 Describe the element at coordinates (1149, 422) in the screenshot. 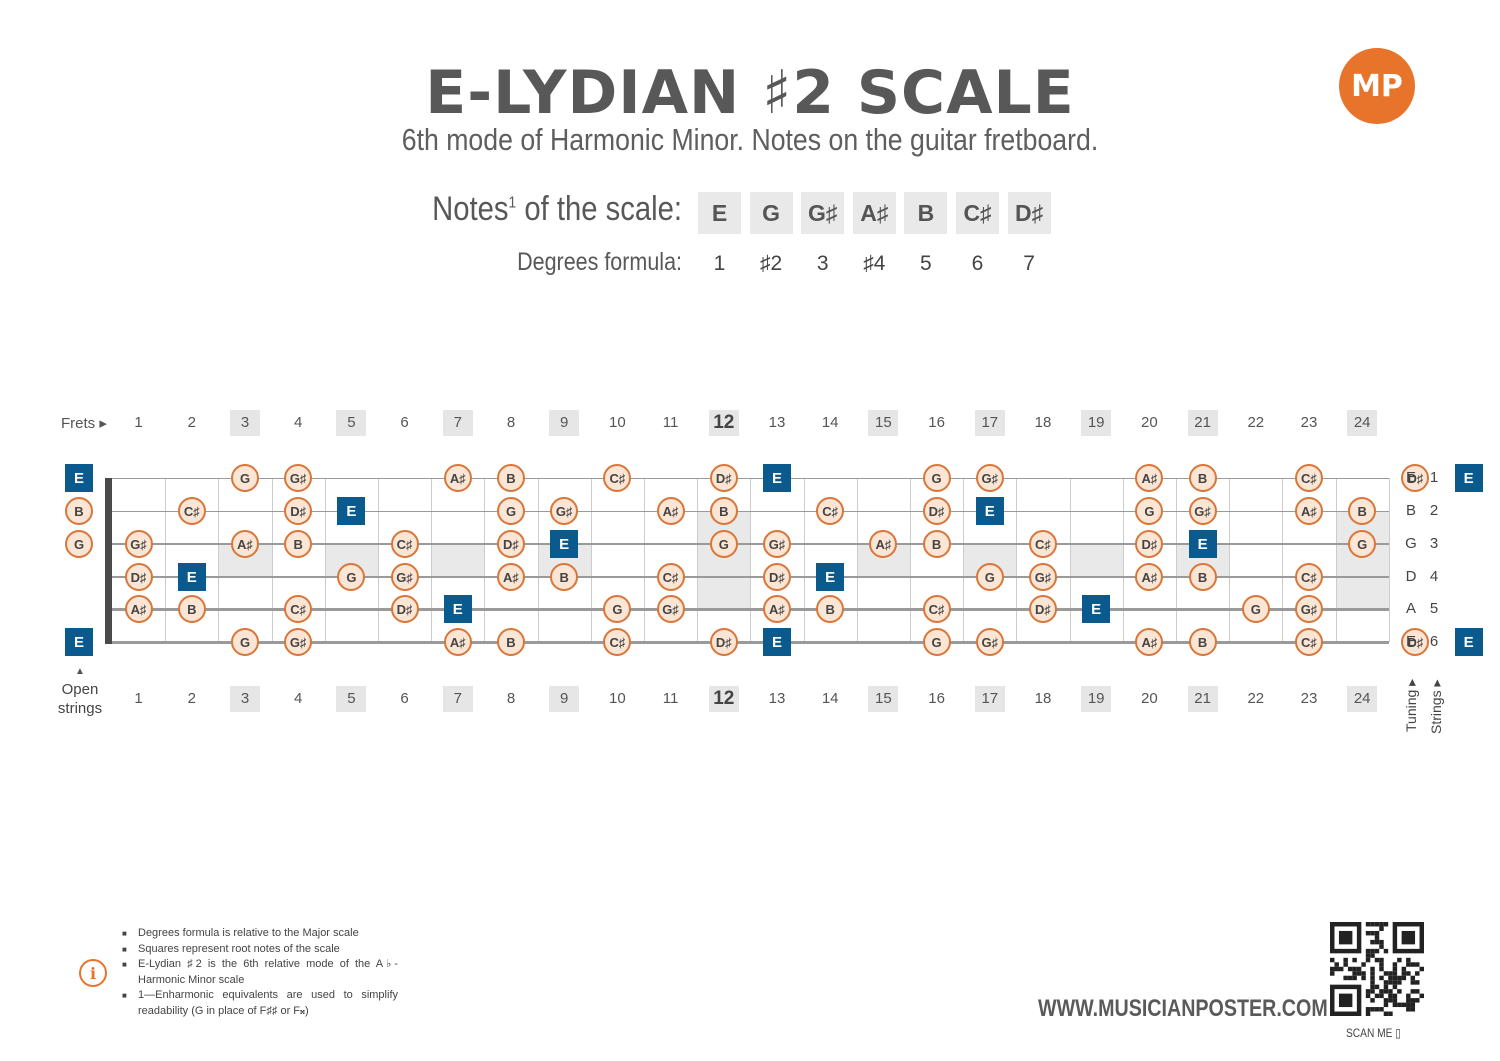

I see `fret-number: 20` at that location.